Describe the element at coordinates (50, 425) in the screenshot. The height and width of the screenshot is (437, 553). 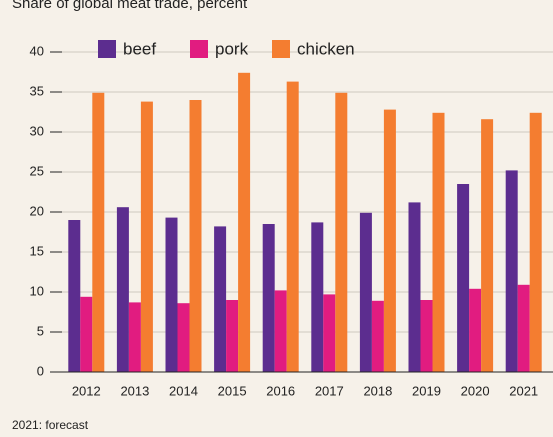
I see `footnote: 2021: forecast` at that location.